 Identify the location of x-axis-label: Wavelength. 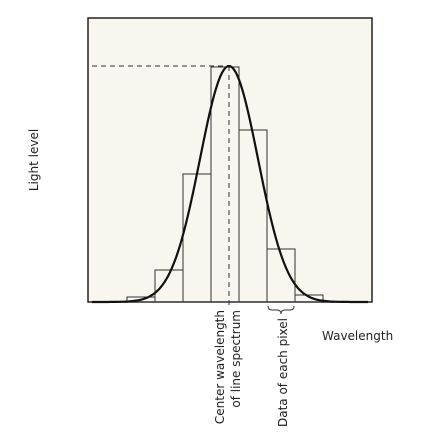
(357, 336).